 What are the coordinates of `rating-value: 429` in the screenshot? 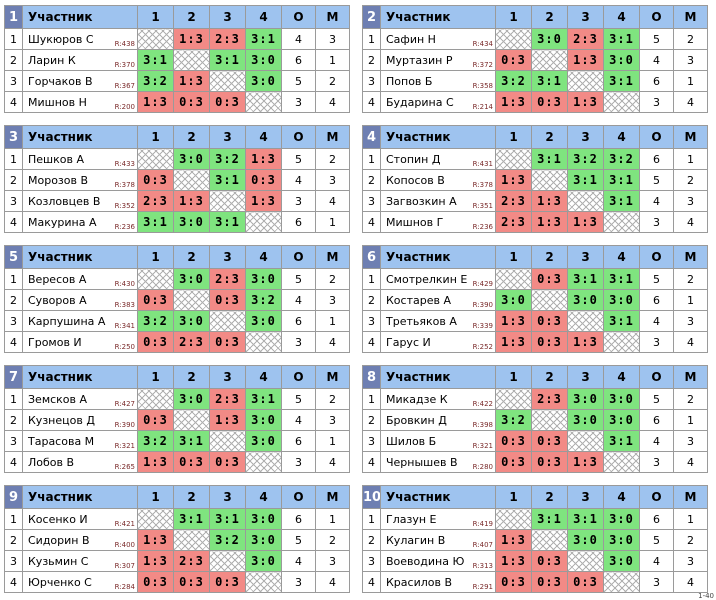 It's located at (486, 284).